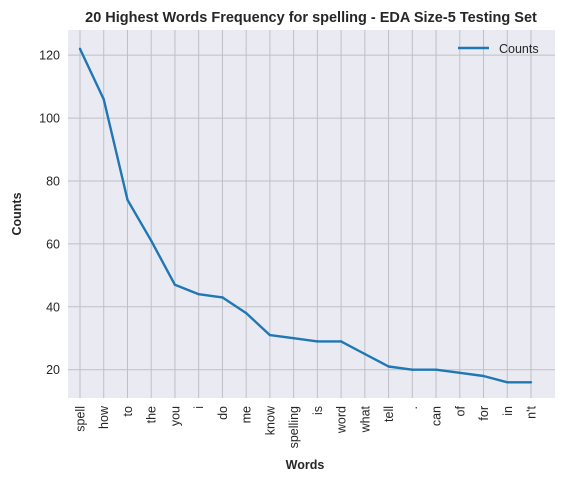 Image resolution: width=575 pixels, height=481 pixels. Describe the element at coordinates (53, 370) in the screenshot. I see `y-tick-label: 20` at that location.